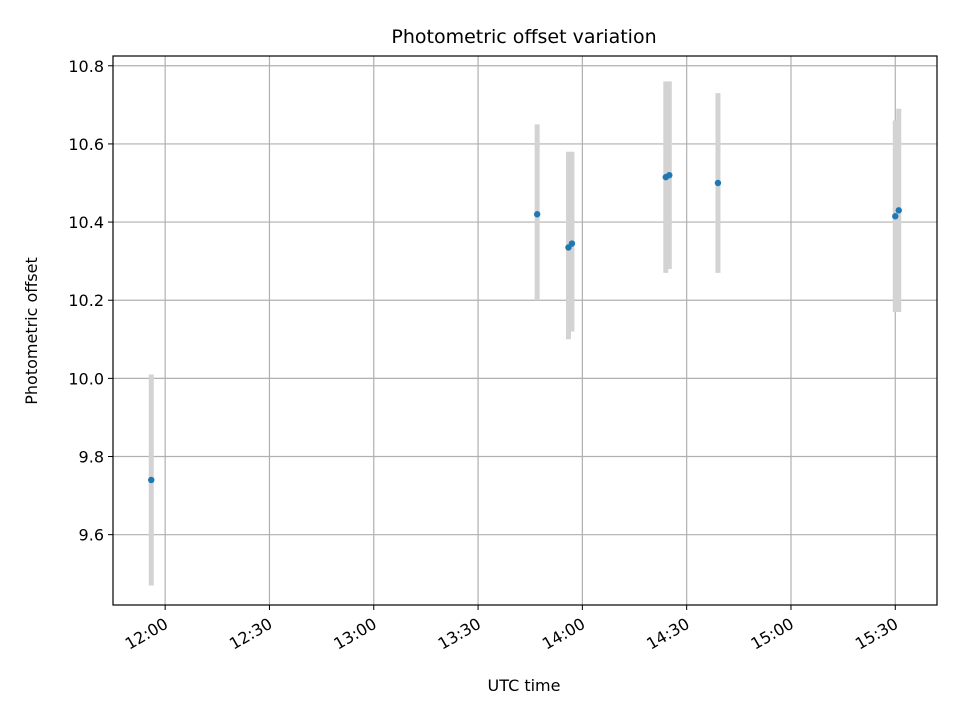 The image size is (960, 720). What do you see at coordinates (523, 37) in the screenshot?
I see `chart-title: Photometric offset variation` at bounding box center [523, 37].